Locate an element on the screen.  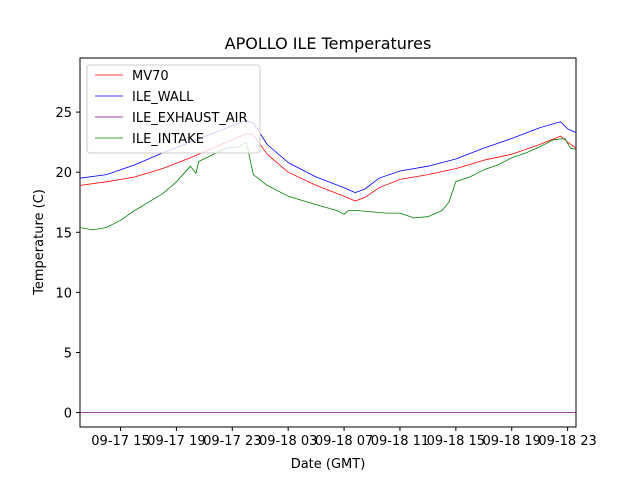
legend: MV70 ILE_WALL ILE_EXHAUST_AIR ILE_INTAKE is located at coordinates (173, 109).